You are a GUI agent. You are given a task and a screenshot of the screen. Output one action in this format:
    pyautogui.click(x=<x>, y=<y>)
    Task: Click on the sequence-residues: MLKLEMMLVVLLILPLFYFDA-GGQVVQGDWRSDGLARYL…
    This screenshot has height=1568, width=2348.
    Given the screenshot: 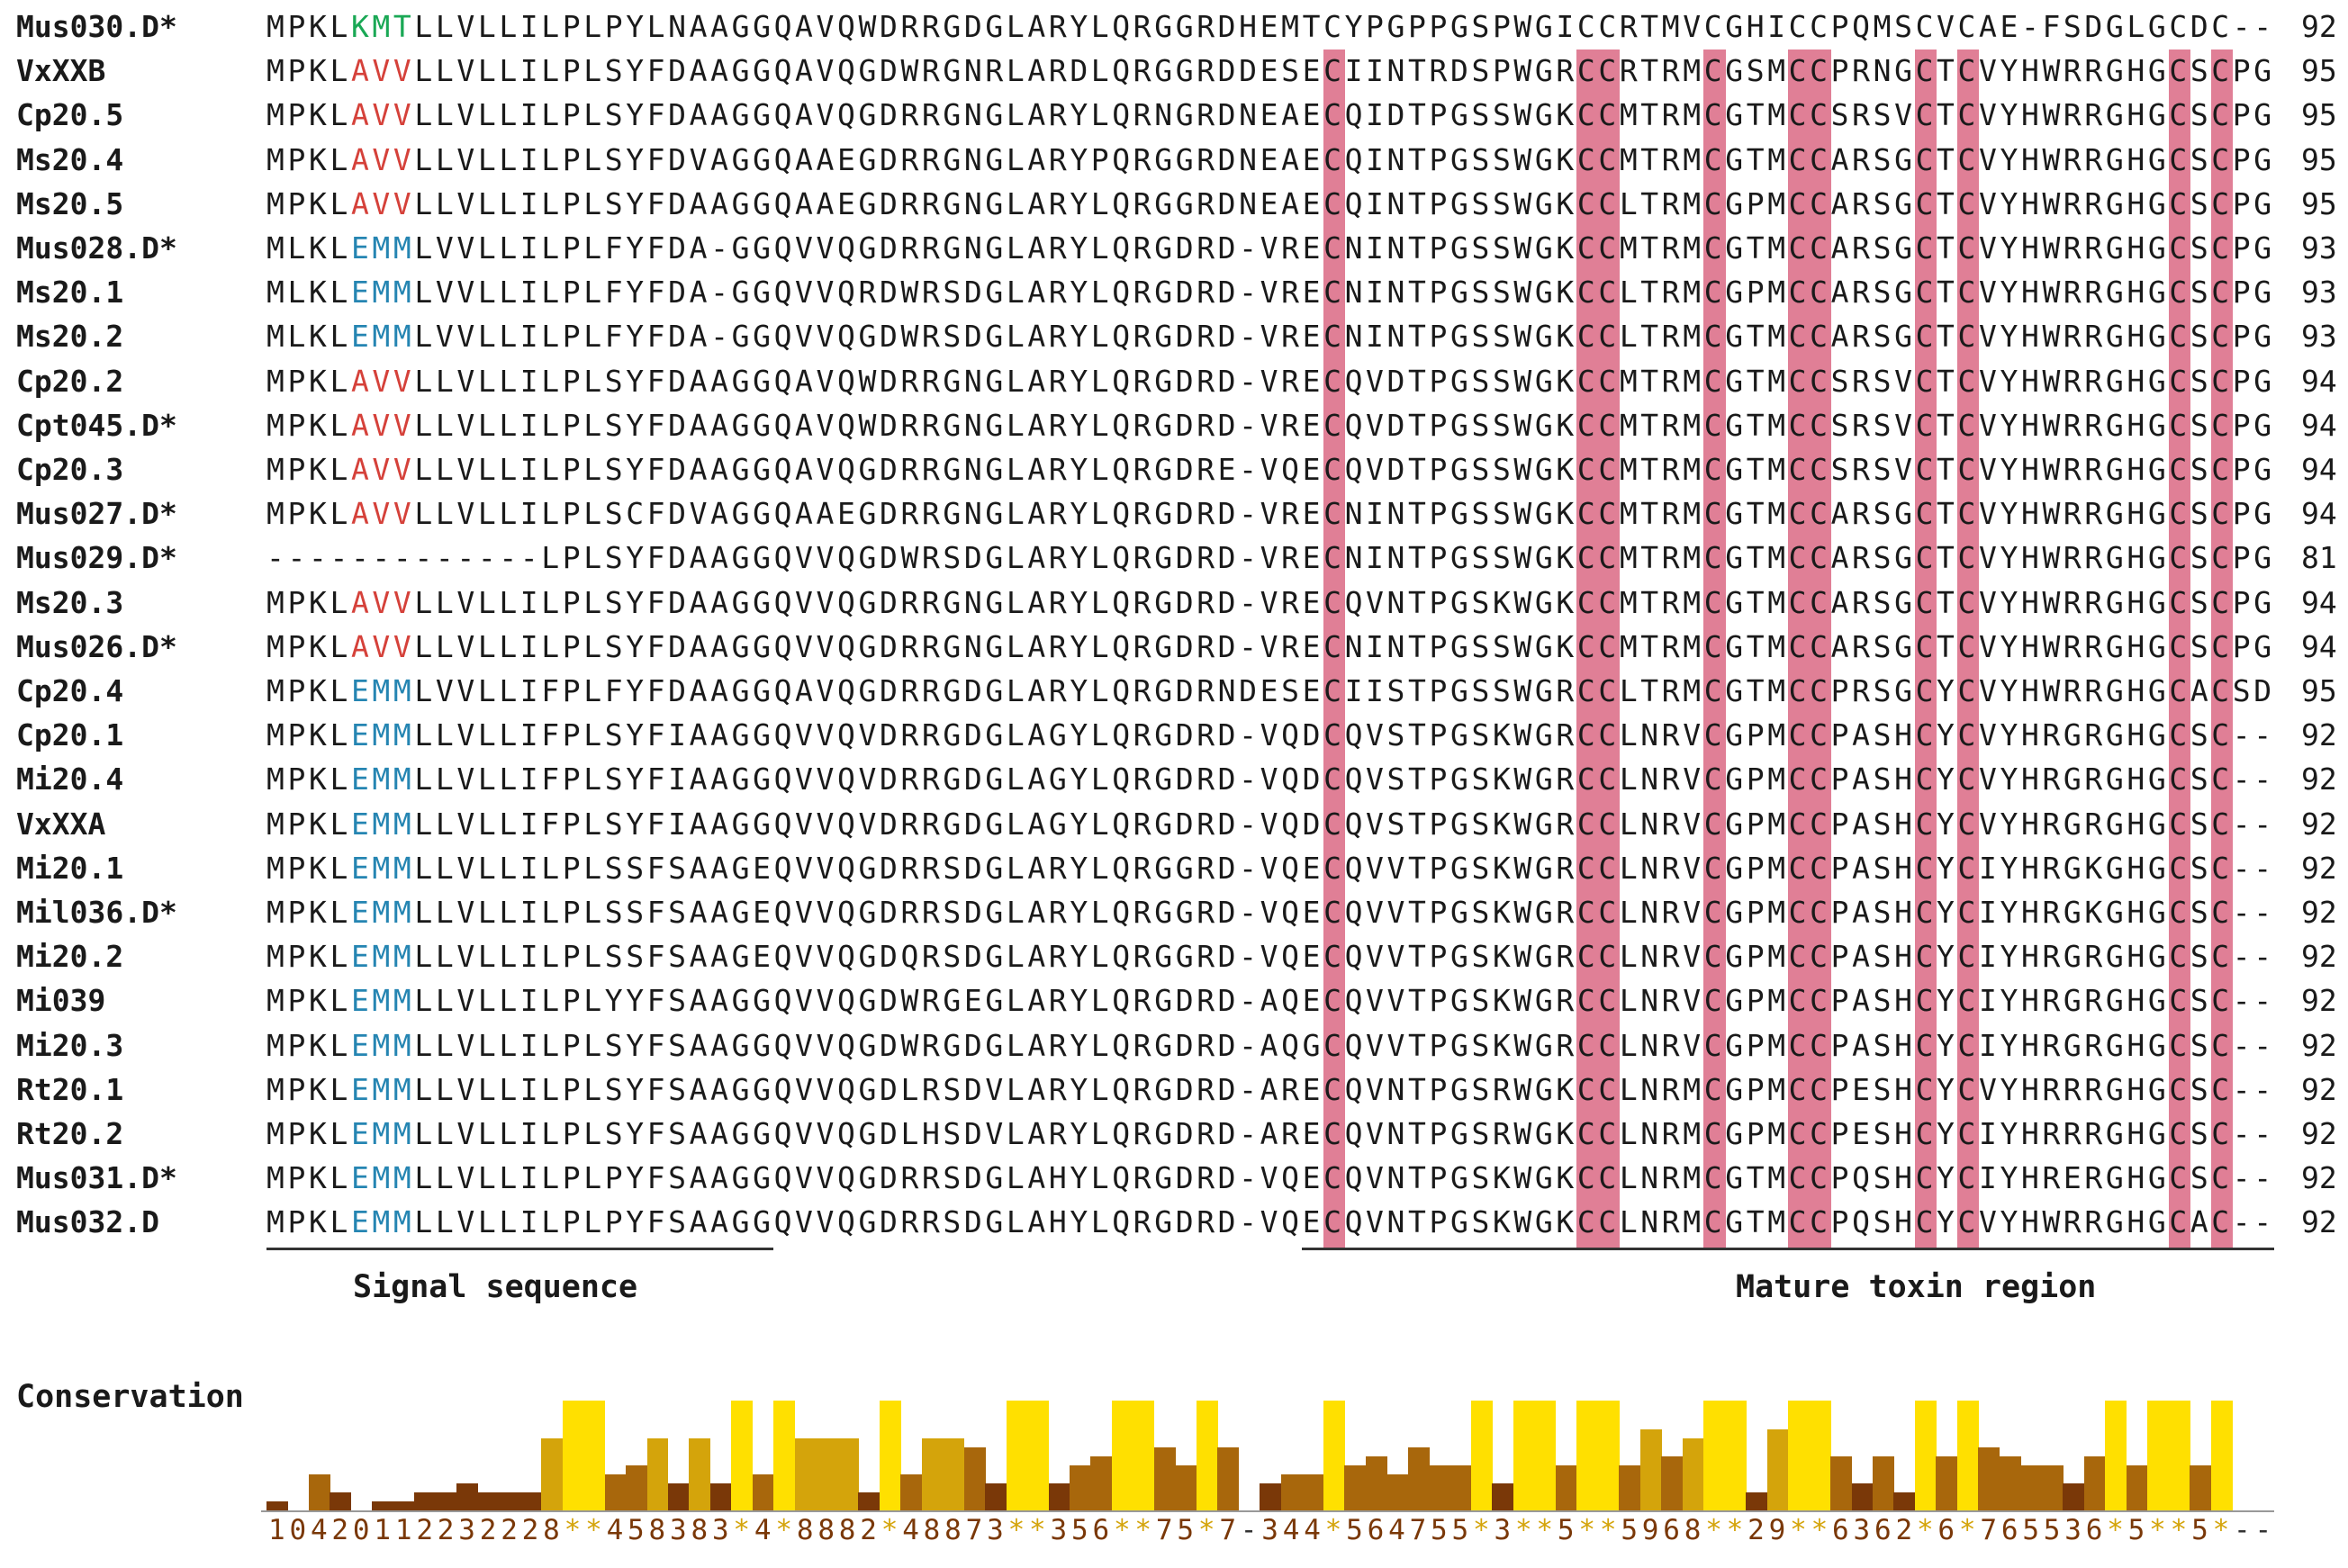 What is the action you would take?
    pyautogui.click(x=1270, y=337)
    